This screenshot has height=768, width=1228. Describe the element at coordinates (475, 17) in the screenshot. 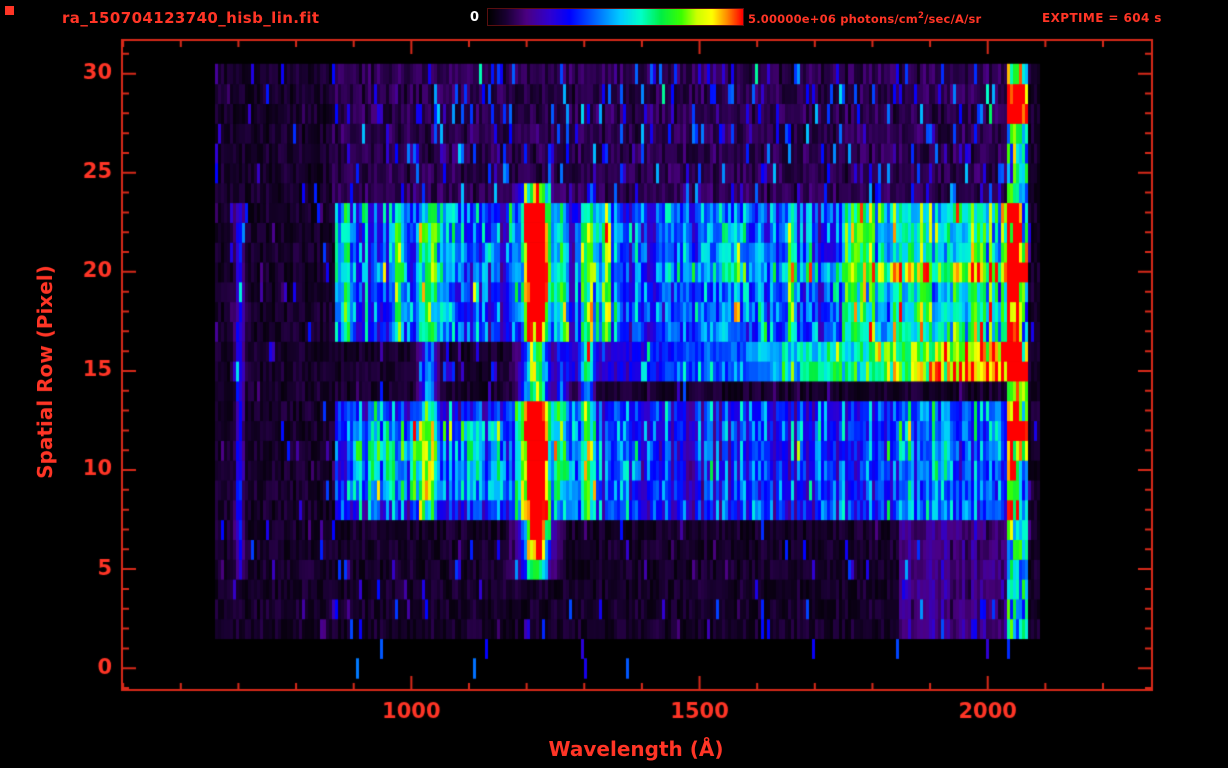

I see `colorbar-min-label: 0` at that location.